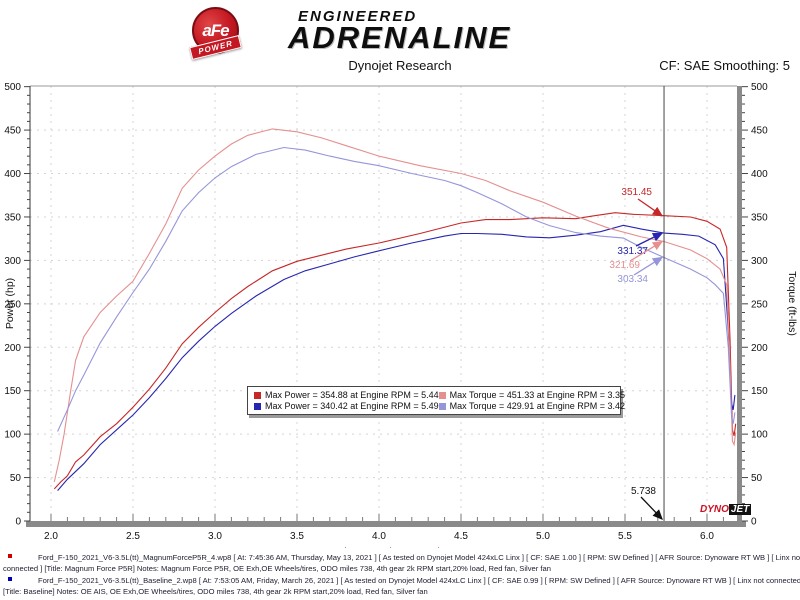  What do you see at coordinates (215, 536) in the screenshot?
I see `svg-text: 3.0` at bounding box center [215, 536].